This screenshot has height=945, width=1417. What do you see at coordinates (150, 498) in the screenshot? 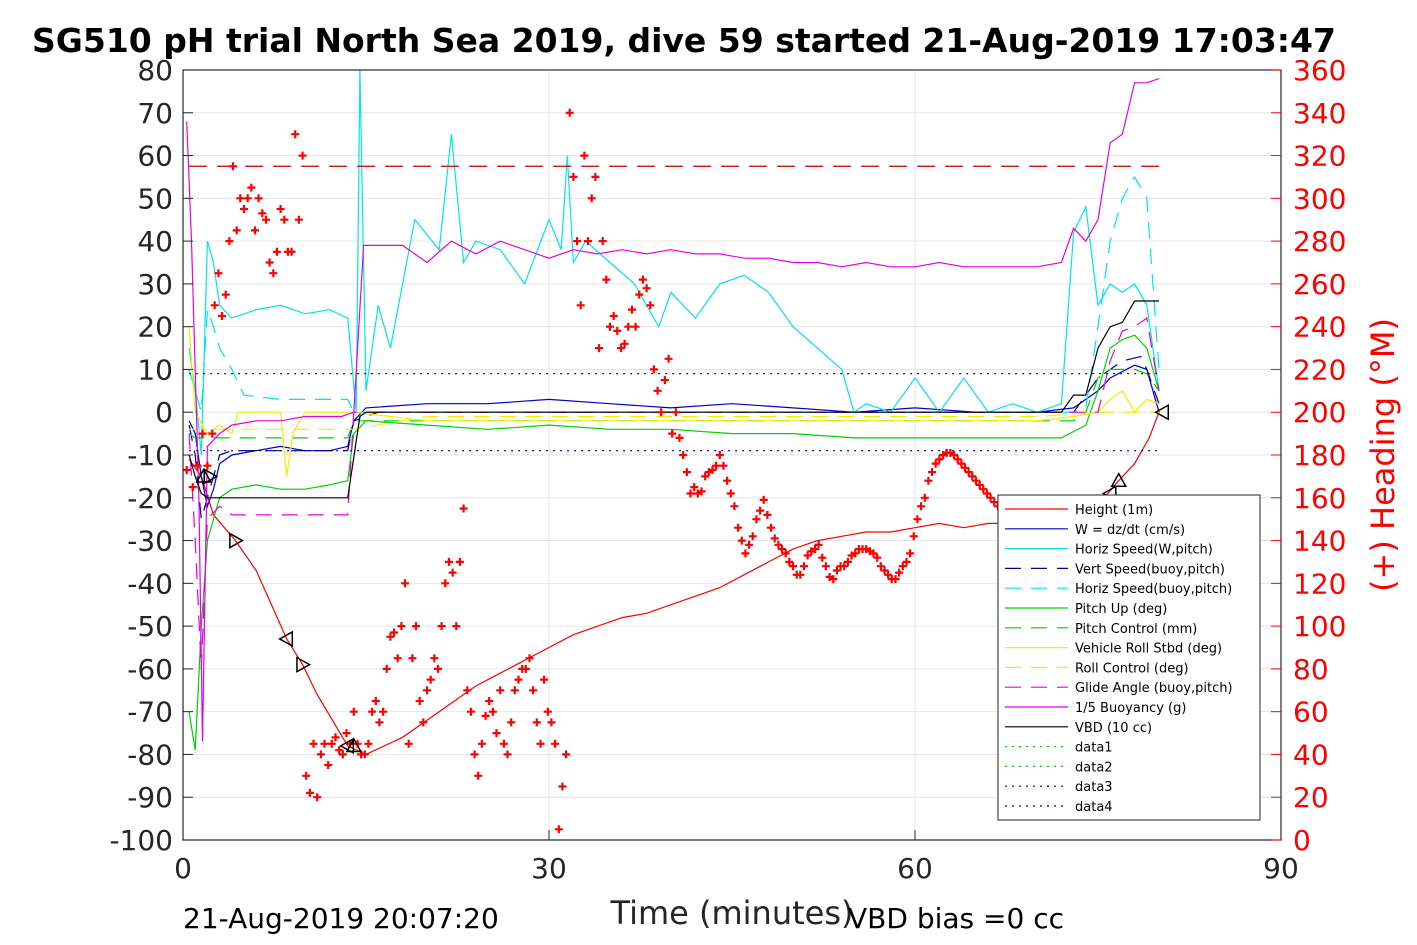
I see `y-tick-label: -20` at bounding box center [150, 498].